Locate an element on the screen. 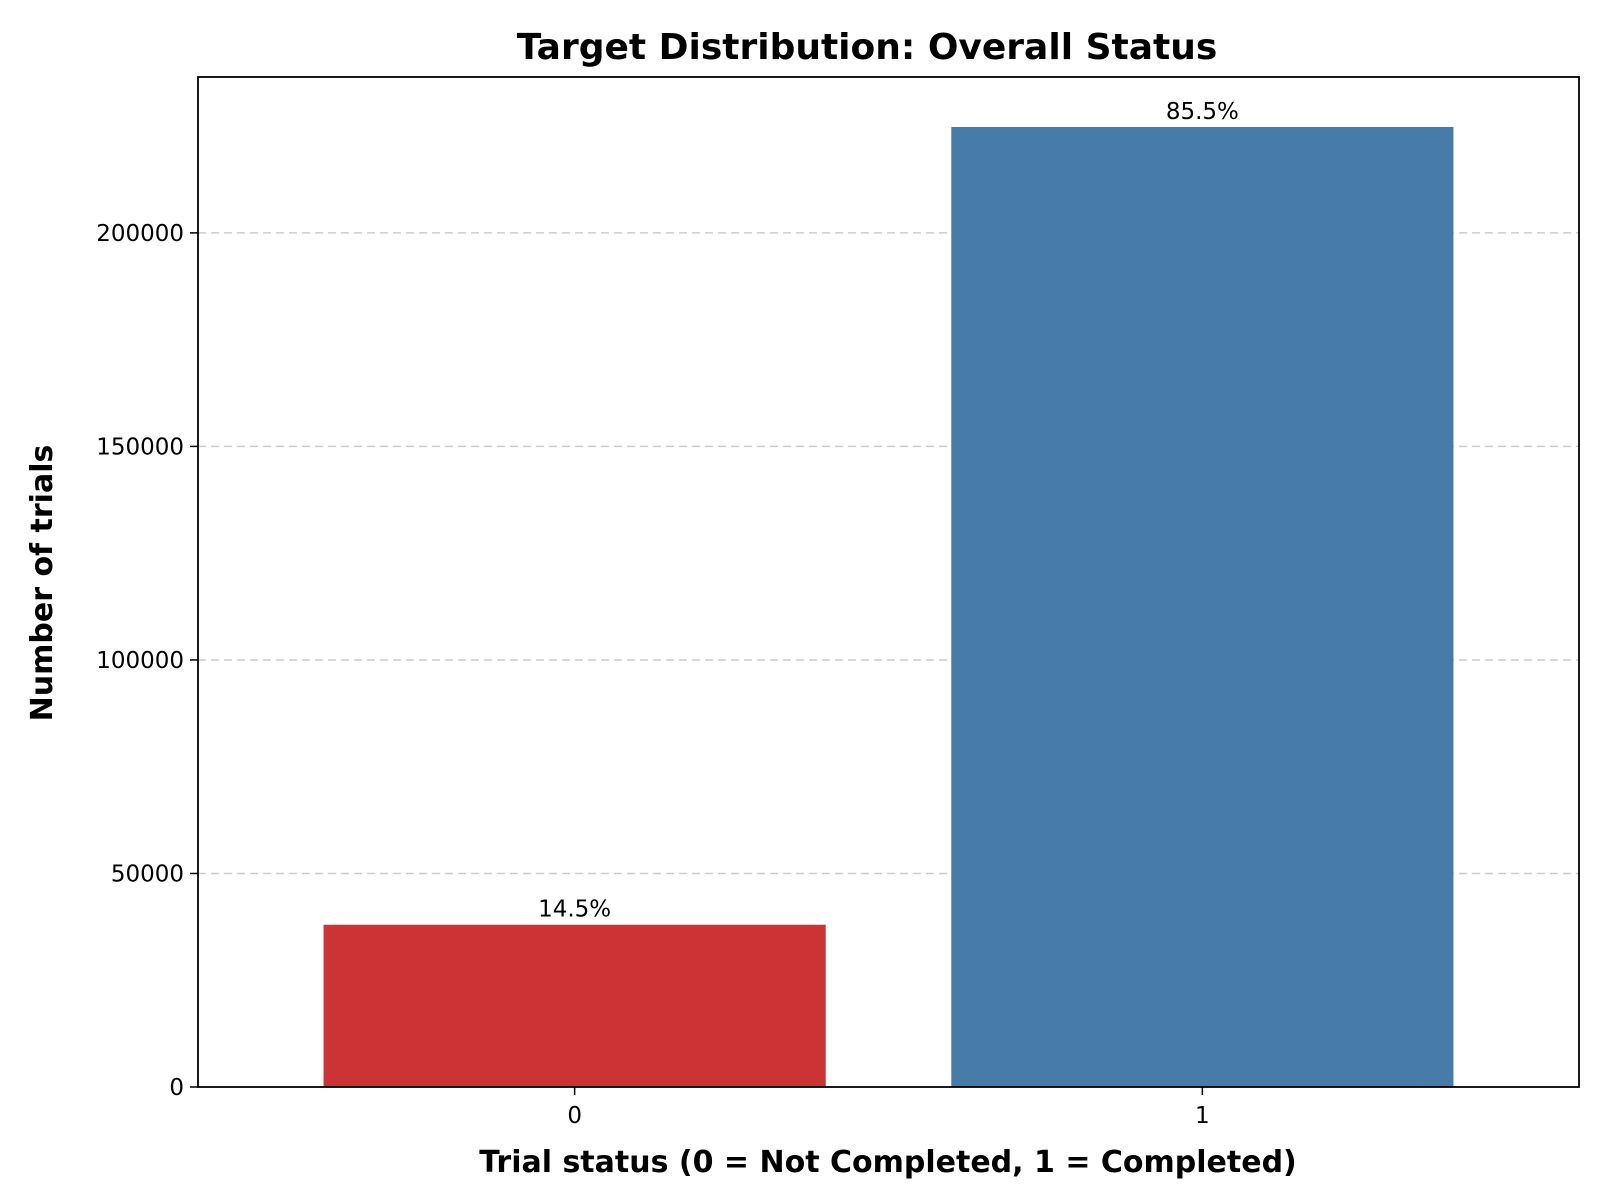 The image size is (1600, 1200). y-axis-label: Number of trials is located at coordinates (42, 583).